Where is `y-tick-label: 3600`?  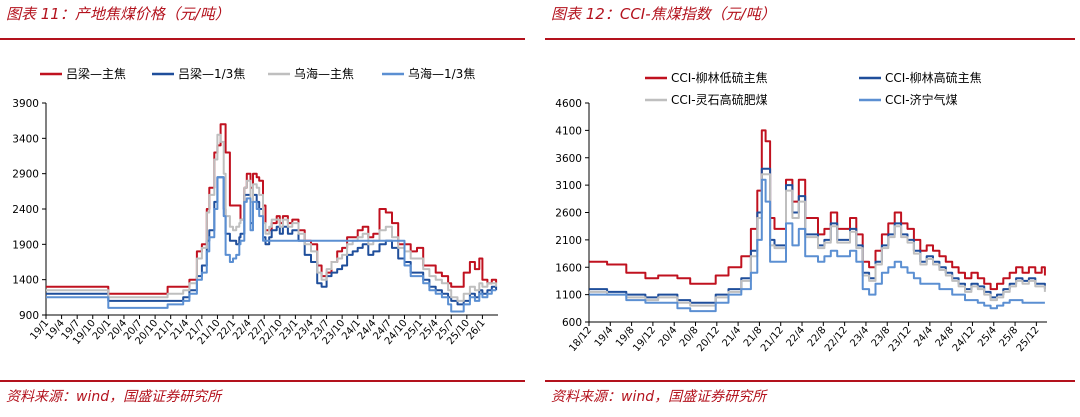 y-tick-label: 3600 is located at coordinates (568, 159).